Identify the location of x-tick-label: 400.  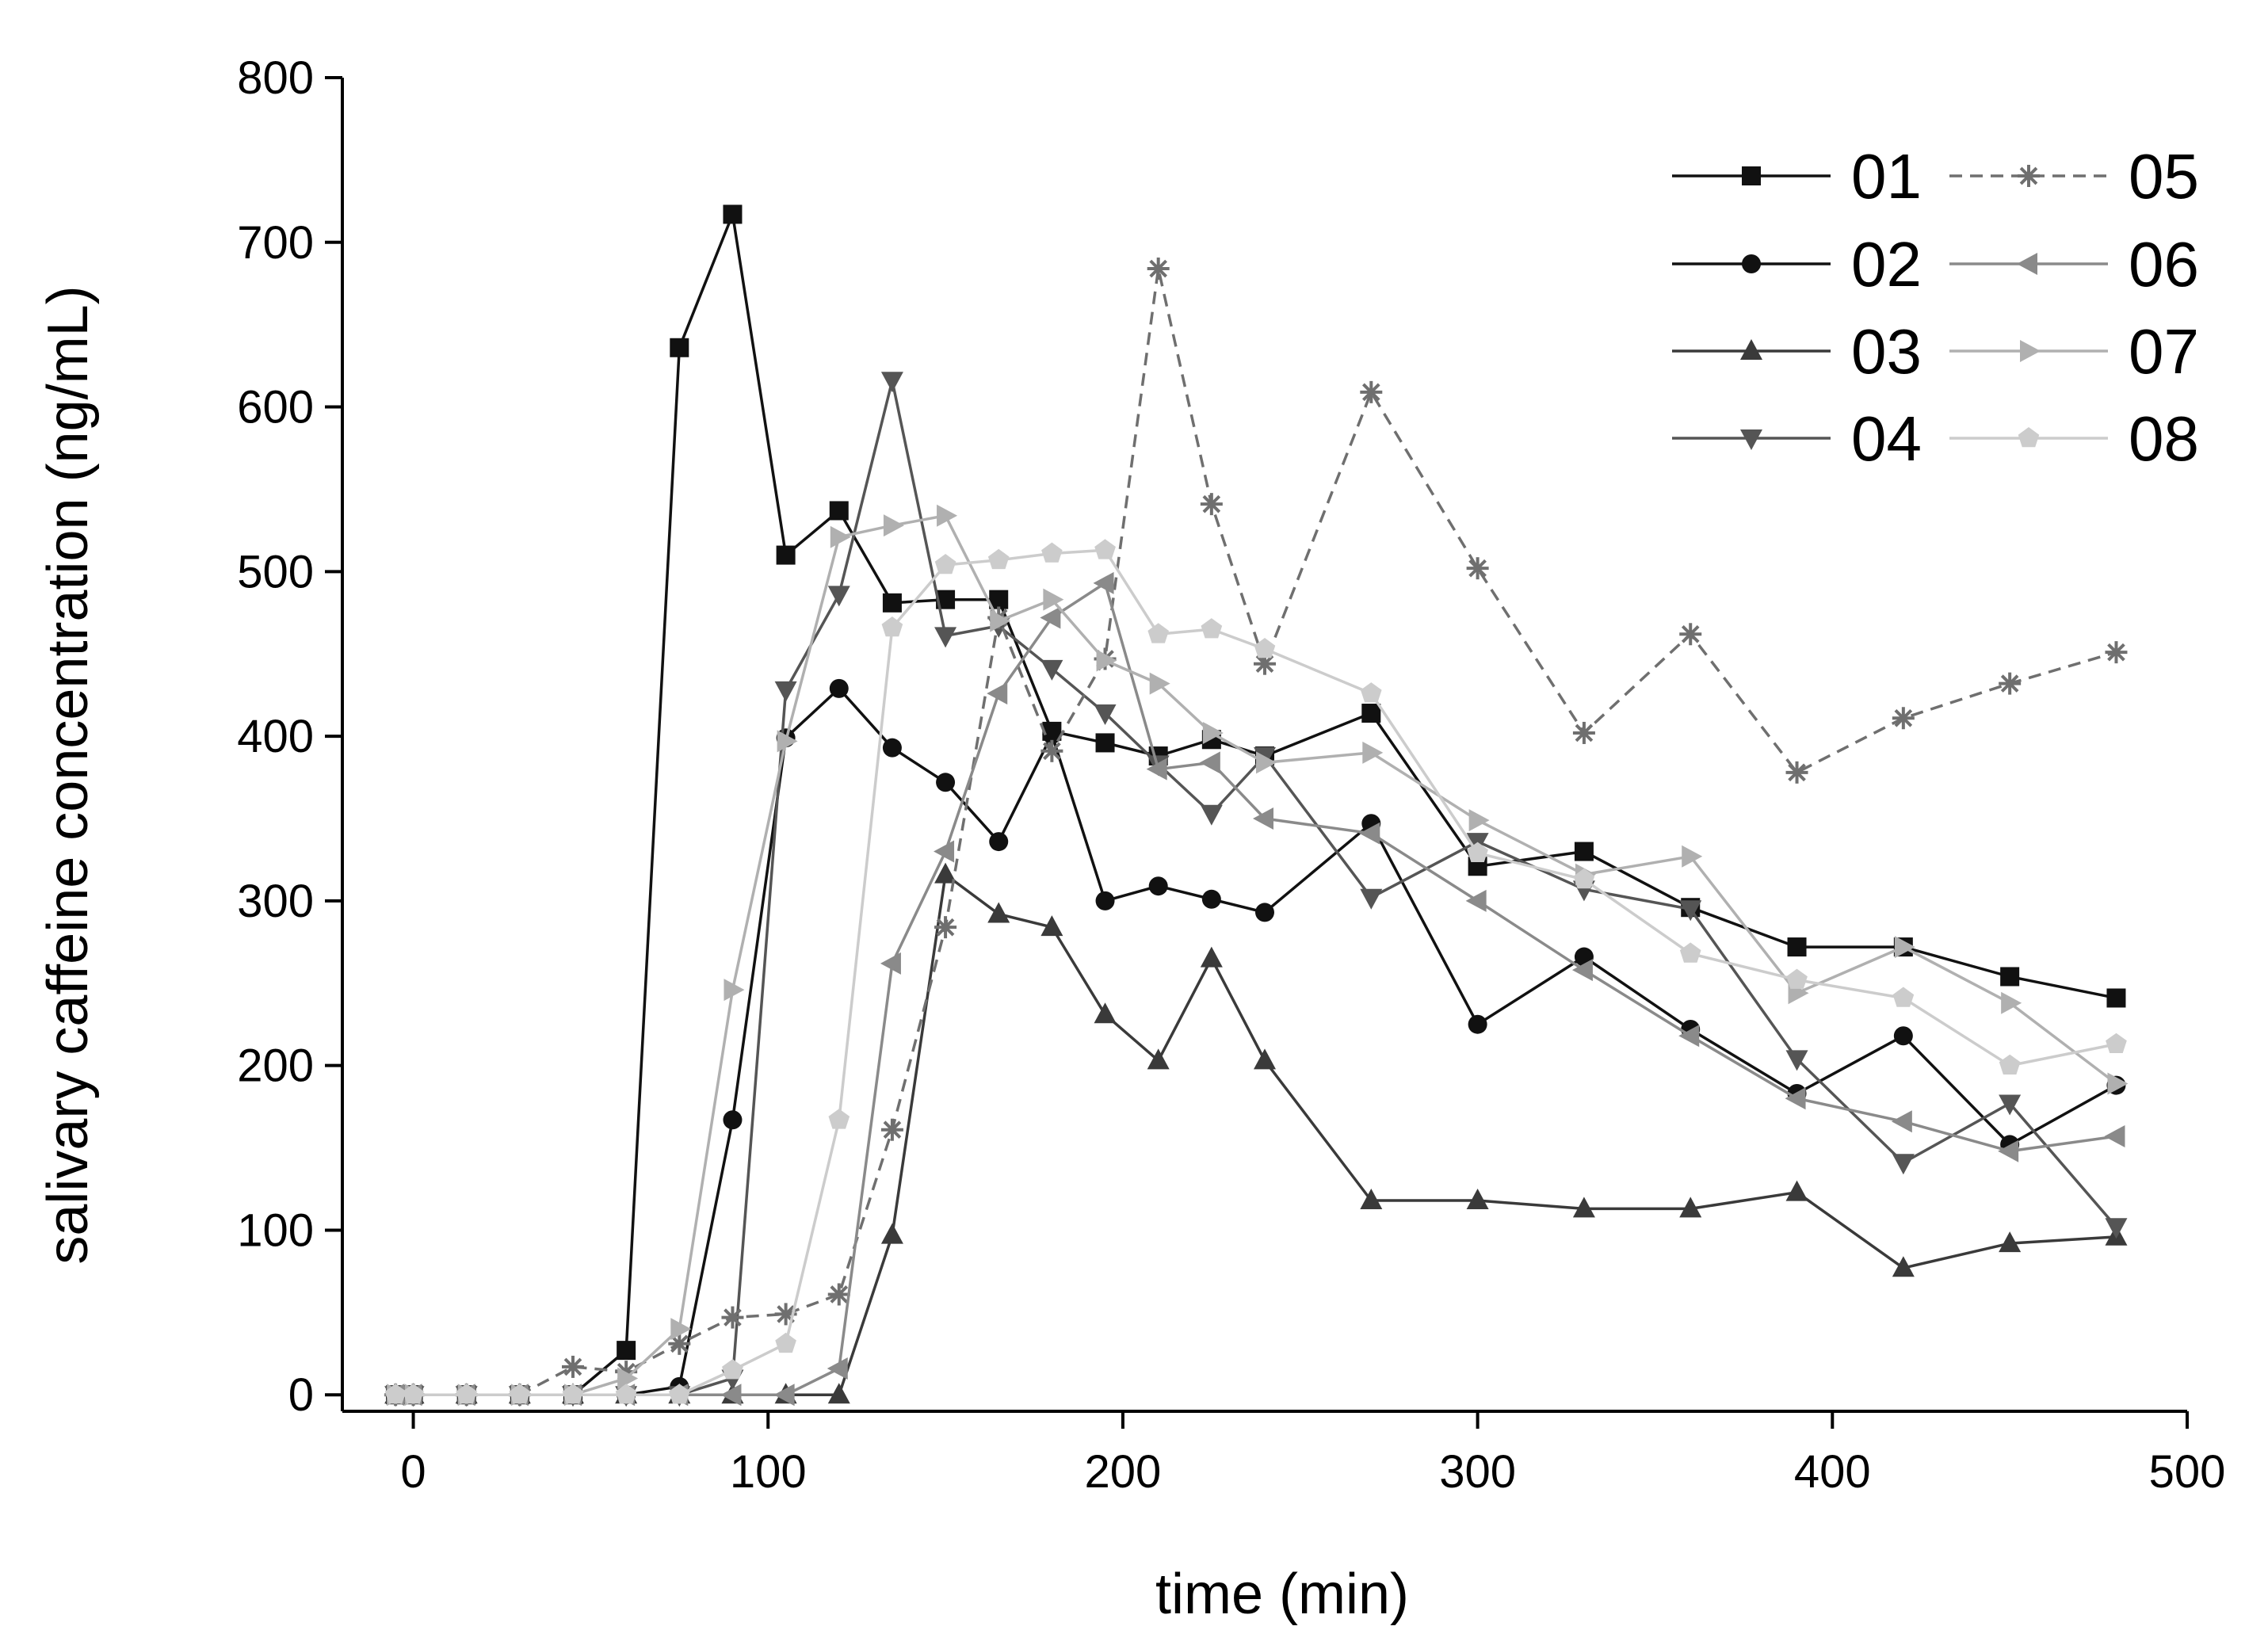
(1832, 1472).